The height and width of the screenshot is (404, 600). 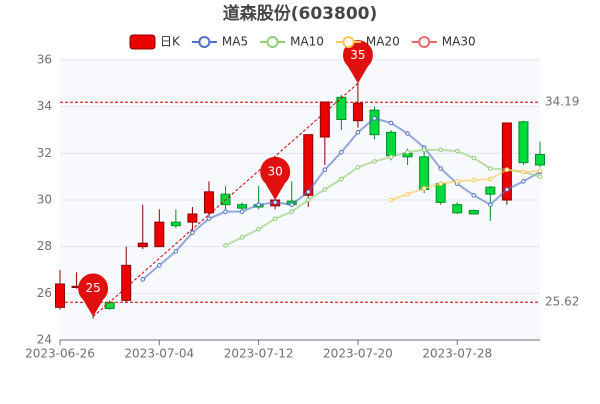 What do you see at coordinates (44, 340) in the screenshot?
I see `y-tick-label: 24` at bounding box center [44, 340].